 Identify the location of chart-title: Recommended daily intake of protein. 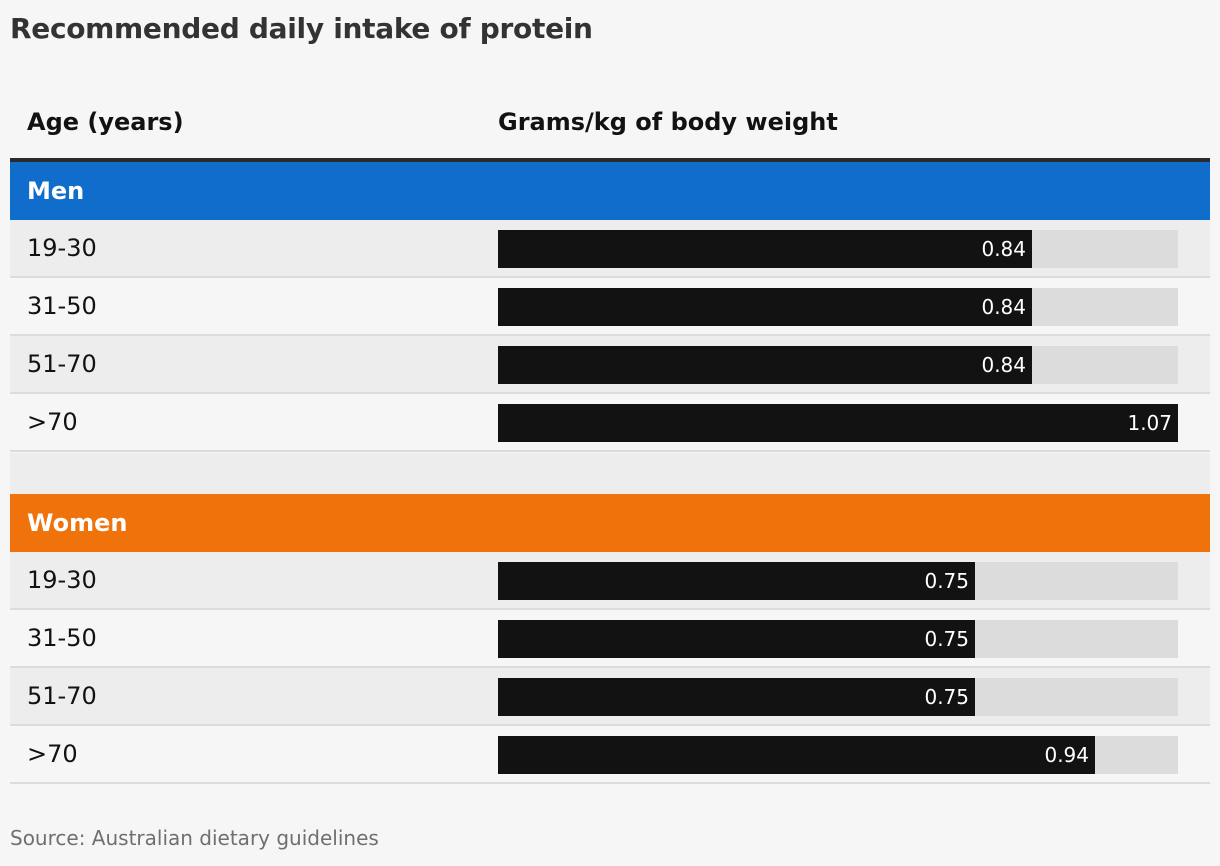
(301, 28).